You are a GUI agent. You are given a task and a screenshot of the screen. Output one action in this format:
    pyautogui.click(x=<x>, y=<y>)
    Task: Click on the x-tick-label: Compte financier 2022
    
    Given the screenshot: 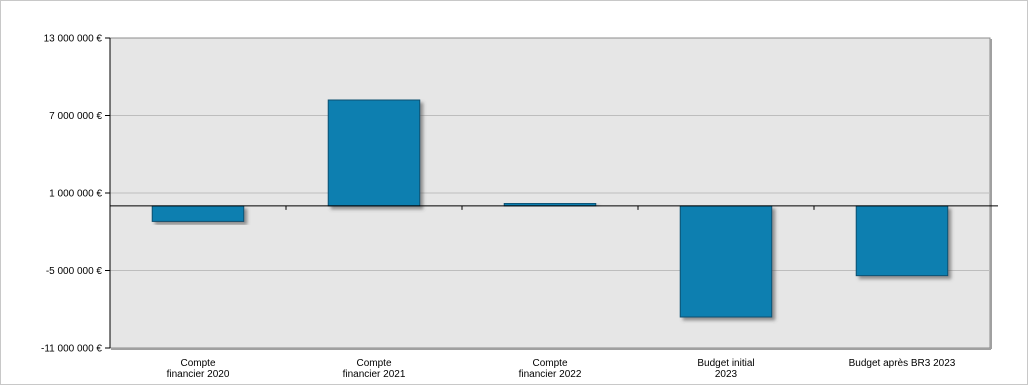 What is the action you would take?
    pyautogui.click(x=550, y=369)
    